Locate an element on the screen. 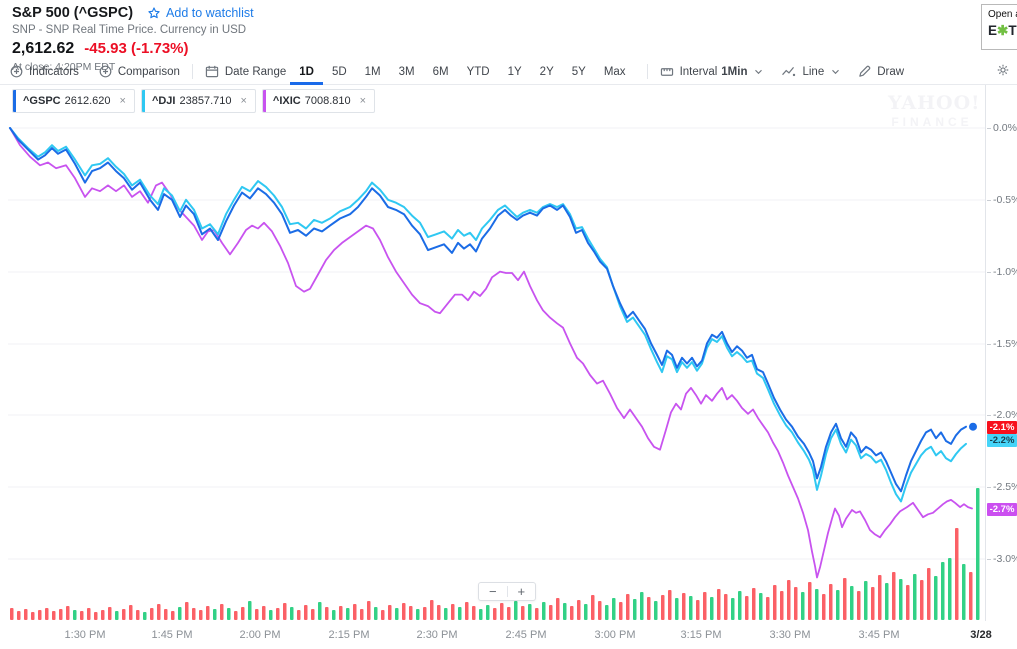  range-tab-1m: 1M is located at coordinates (372, 71).